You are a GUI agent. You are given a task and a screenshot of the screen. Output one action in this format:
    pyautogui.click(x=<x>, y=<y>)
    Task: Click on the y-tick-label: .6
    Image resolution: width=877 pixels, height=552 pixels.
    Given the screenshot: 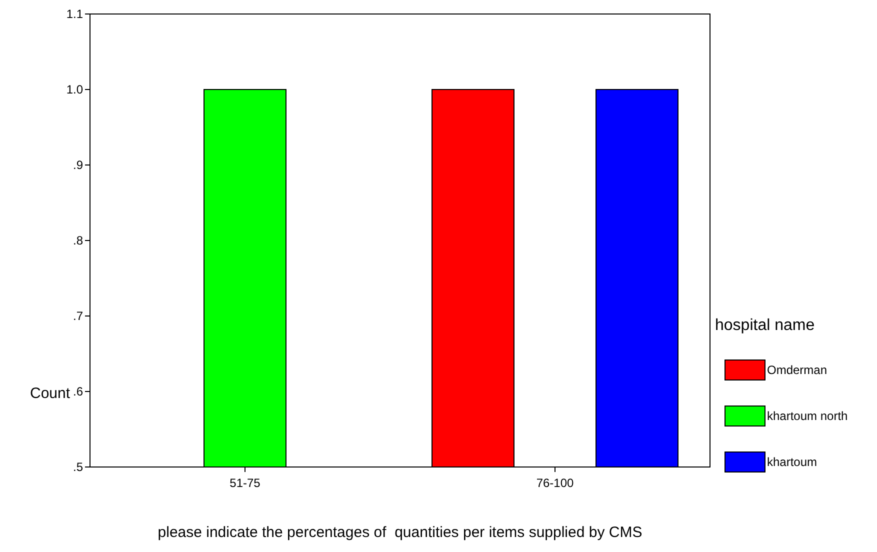 What is the action you would take?
    pyautogui.click(x=78, y=391)
    